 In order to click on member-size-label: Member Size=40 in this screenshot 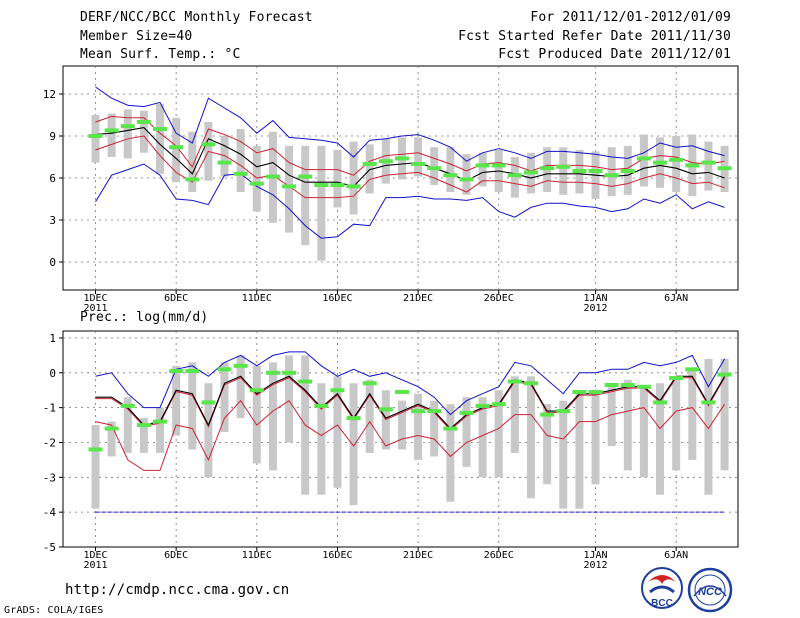, I will do `click(136, 36)`.